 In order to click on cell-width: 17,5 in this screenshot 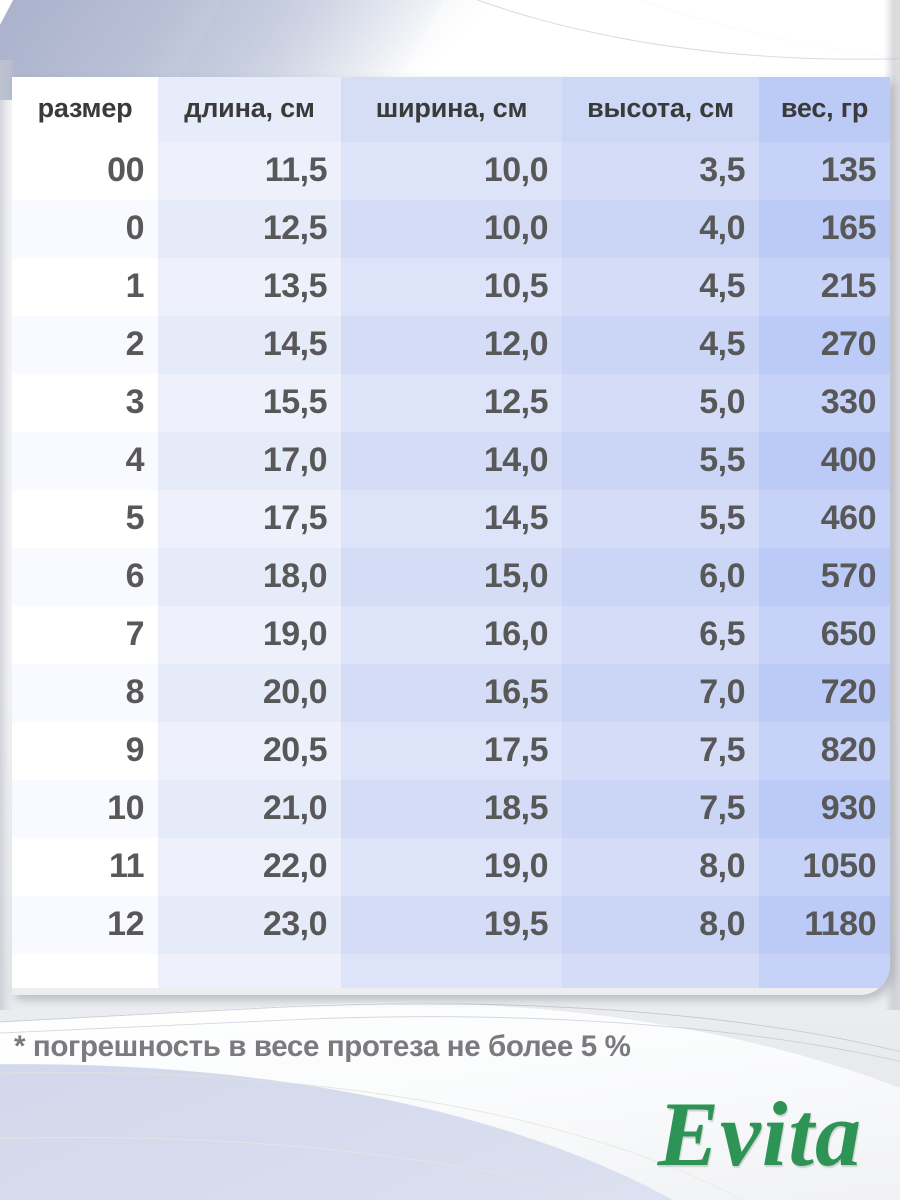, I will do `click(451, 751)`.